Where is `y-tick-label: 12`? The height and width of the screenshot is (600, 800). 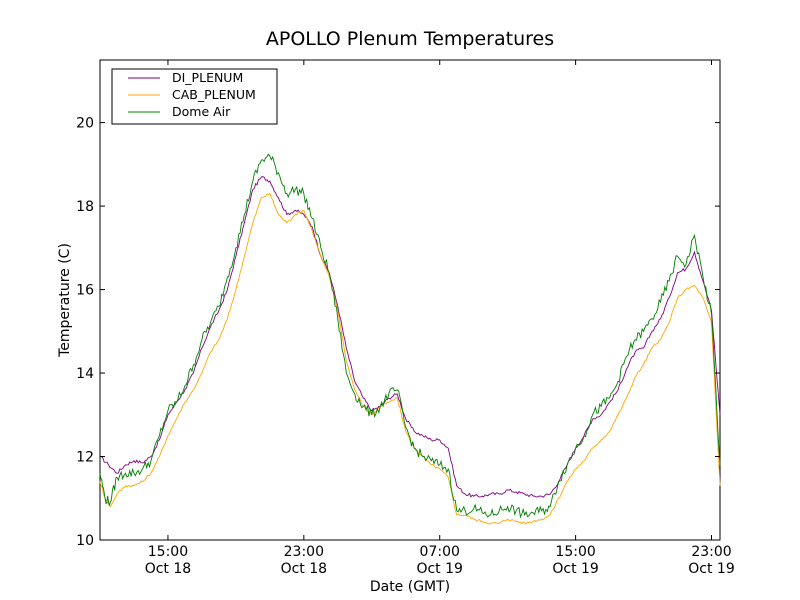
y-tick-label: 12 is located at coordinates (85, 458).